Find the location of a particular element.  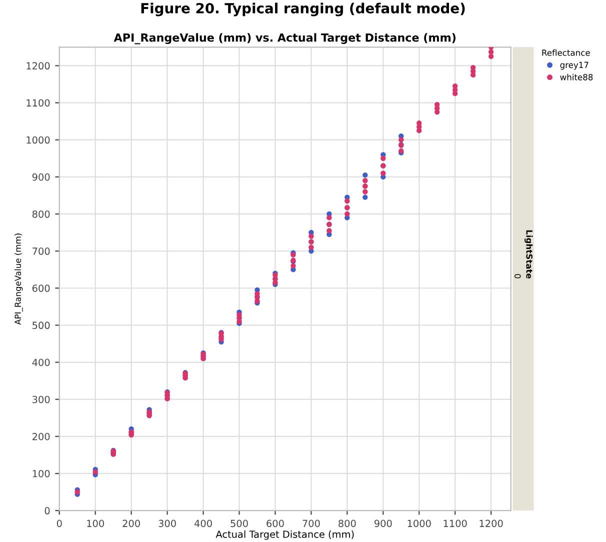

y-tick-label: 900 is located at coordinates (41, 177).